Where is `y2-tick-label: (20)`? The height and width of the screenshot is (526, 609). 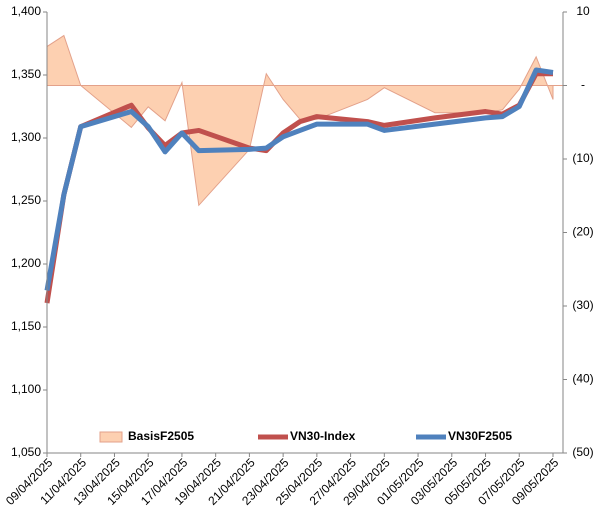
y2-tick-label: (20) is located at coordinates (582, 232).